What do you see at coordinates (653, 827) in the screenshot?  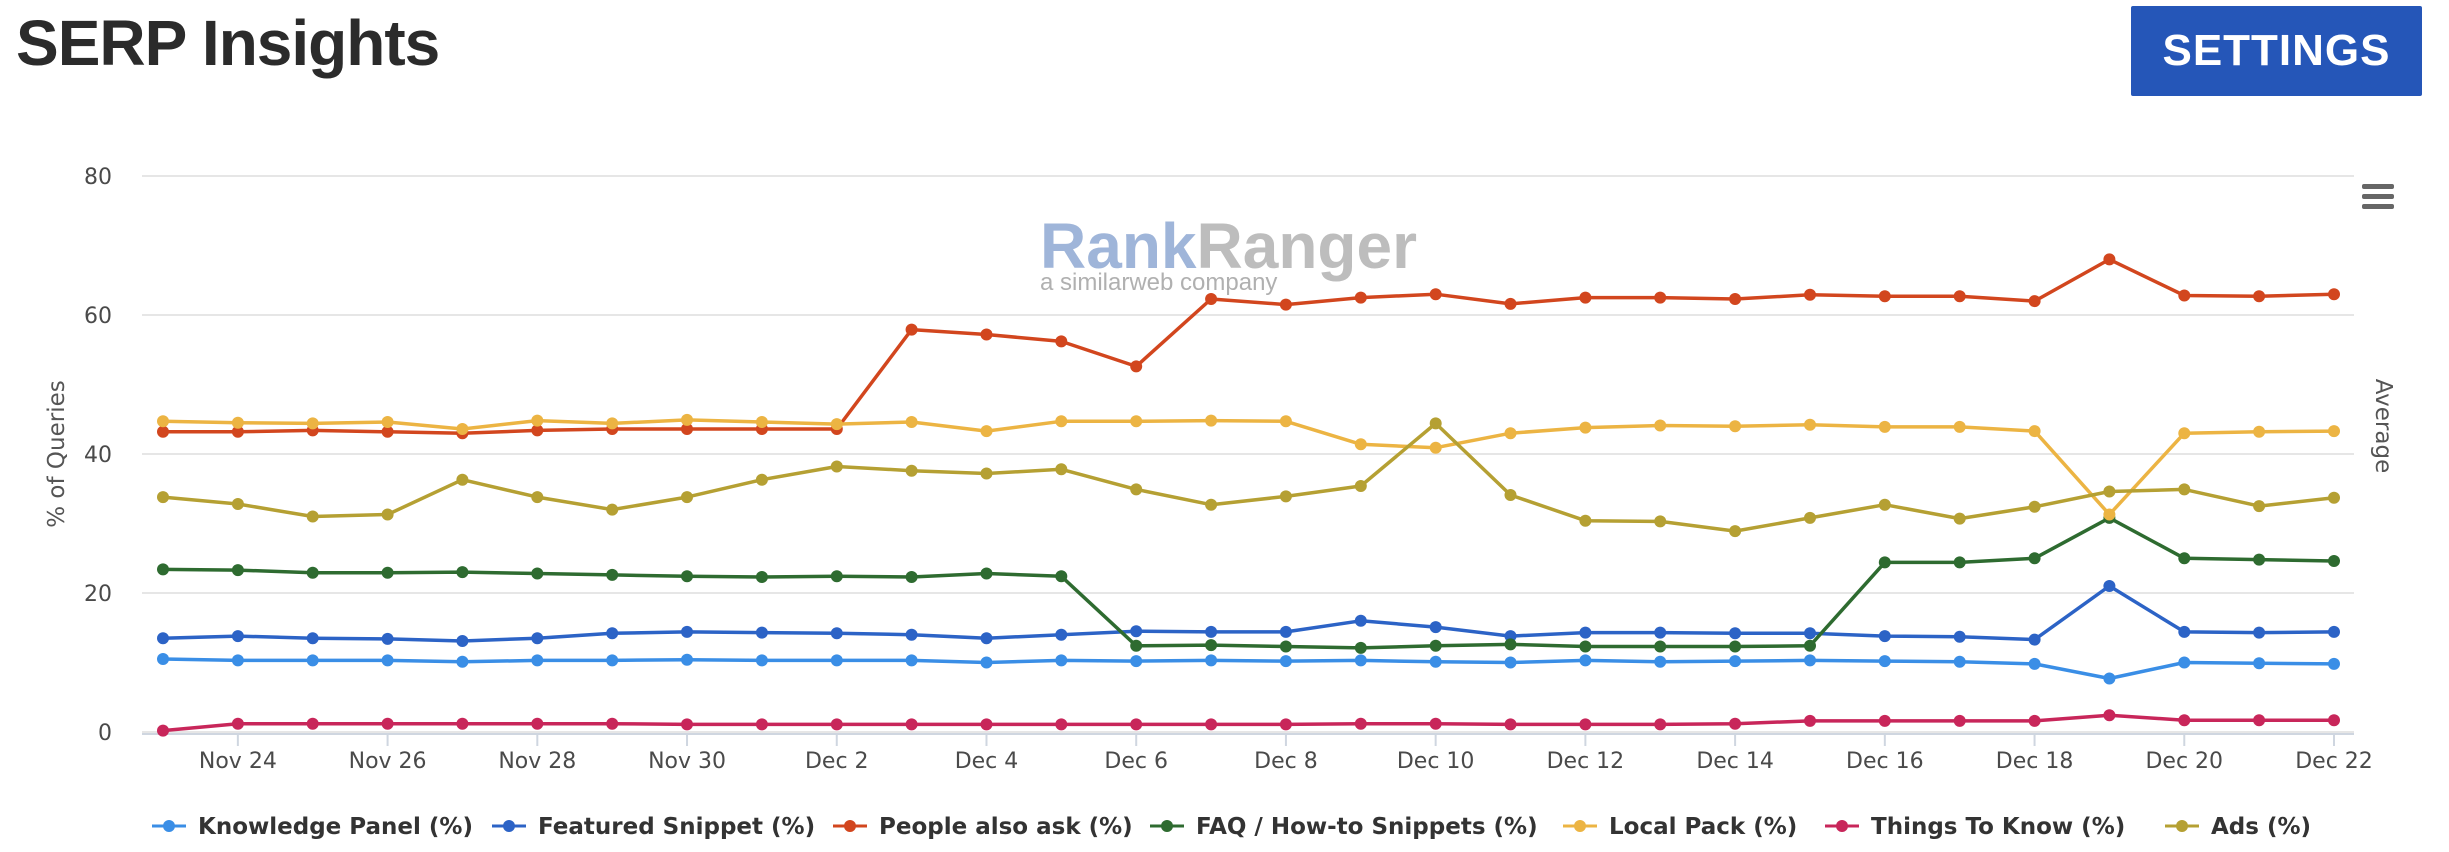 I see `legend-item: Featured Snippet (%)` at bounding box center [653, 827].